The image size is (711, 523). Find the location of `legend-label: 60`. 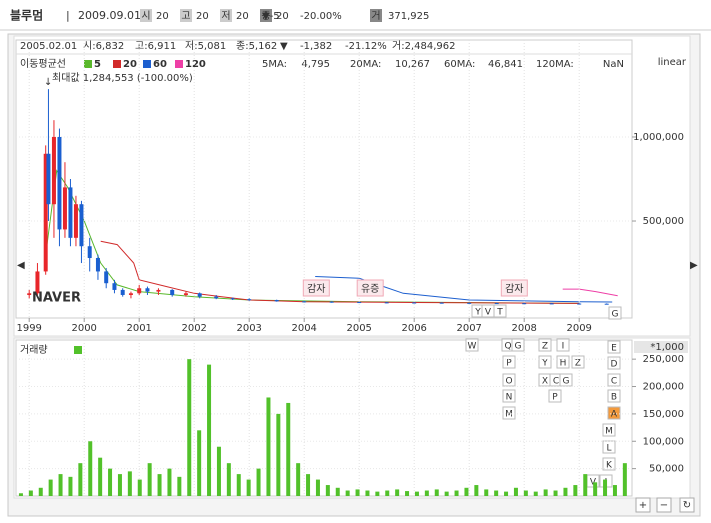

legend-label: 60 is located at coordinates (160, 64).